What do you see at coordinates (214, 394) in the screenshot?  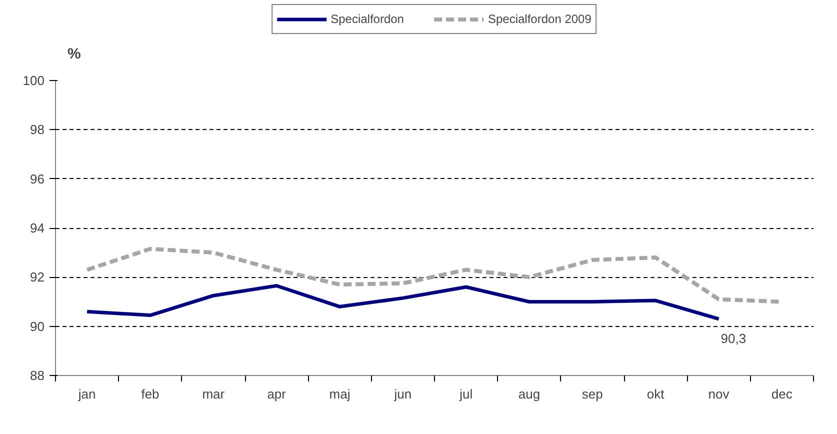 I see `x-tick-label: mar` at bounding box center [214, 394].